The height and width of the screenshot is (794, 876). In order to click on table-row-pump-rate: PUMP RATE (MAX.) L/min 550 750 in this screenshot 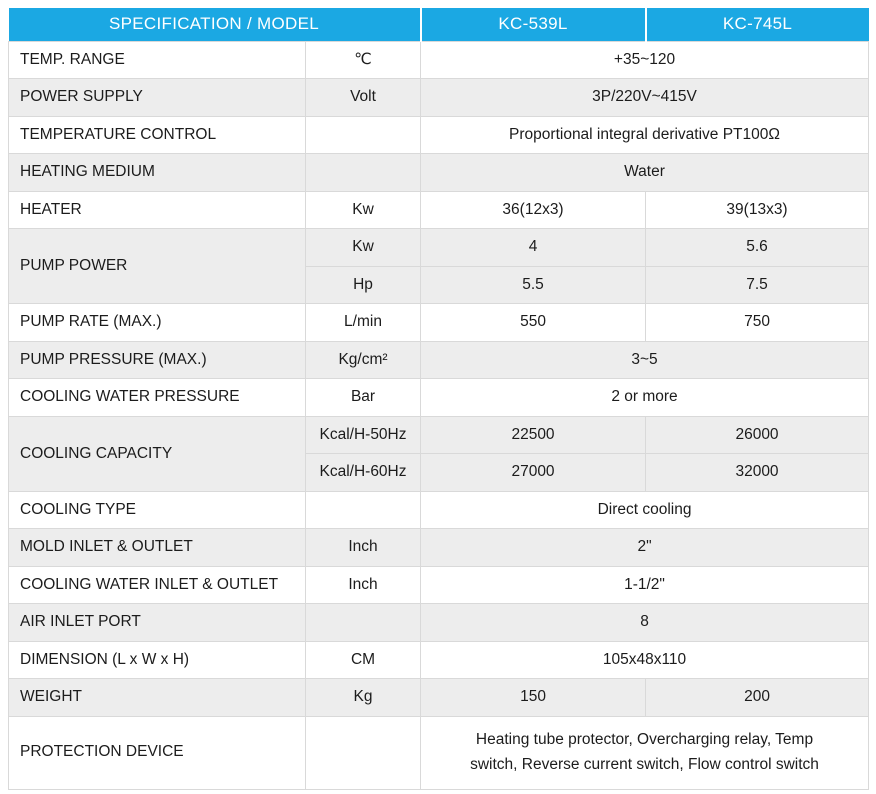, I will do `click(439, 322)`.